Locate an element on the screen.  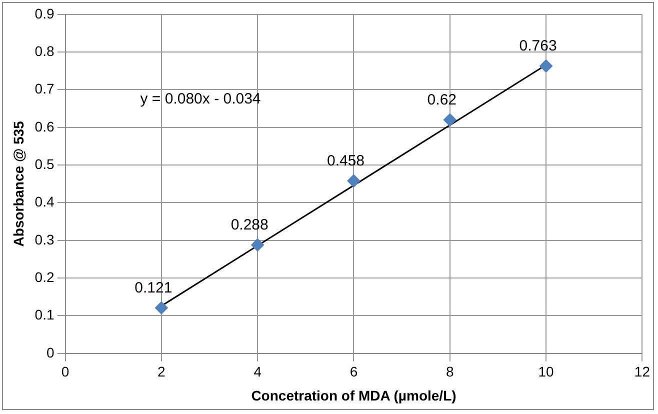
y-tick-label: 0.7 is located at coordinates (44, 88).